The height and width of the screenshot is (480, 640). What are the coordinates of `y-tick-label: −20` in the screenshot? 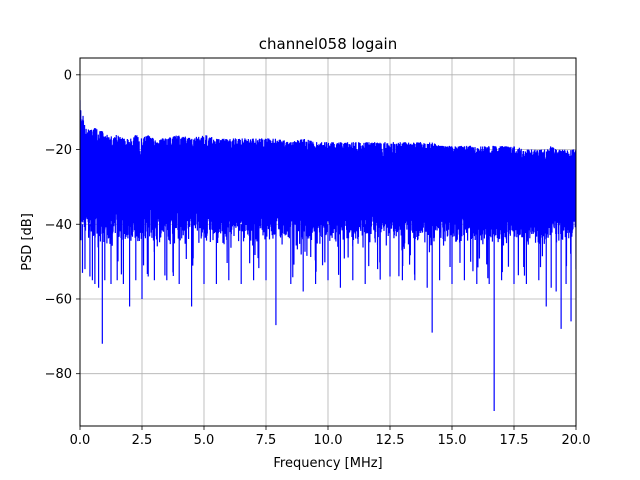 It's located at (58, 150).